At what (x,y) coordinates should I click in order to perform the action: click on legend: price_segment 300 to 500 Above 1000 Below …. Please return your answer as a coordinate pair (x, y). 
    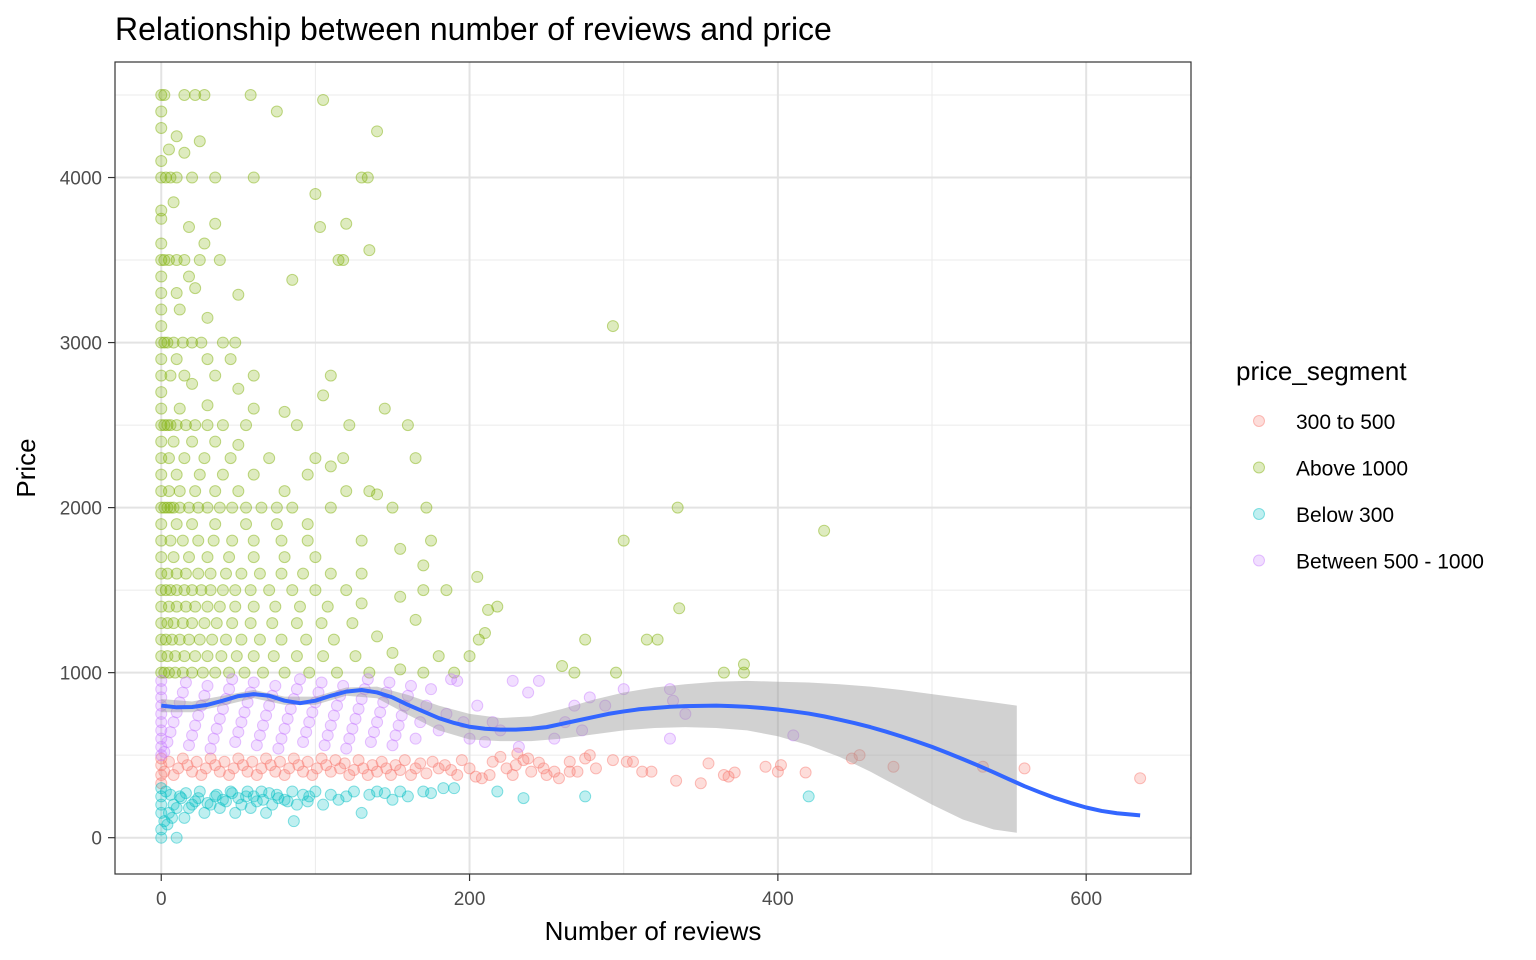
    Looking at the image, I should click on (1360, 465).